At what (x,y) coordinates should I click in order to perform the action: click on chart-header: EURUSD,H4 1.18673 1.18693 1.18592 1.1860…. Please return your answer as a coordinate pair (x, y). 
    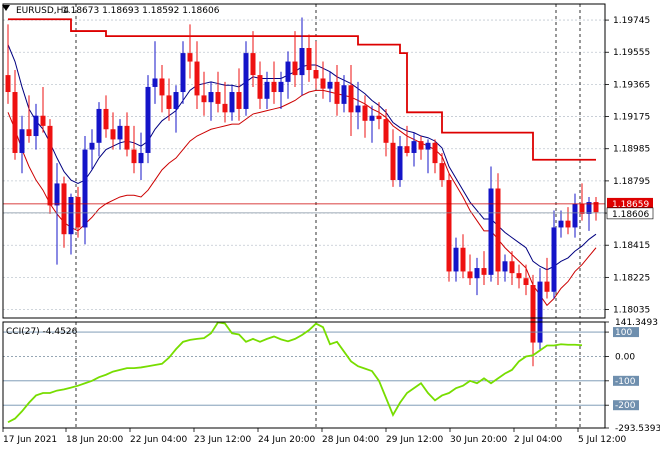
    Looking at the image, I should click on (111, 10).